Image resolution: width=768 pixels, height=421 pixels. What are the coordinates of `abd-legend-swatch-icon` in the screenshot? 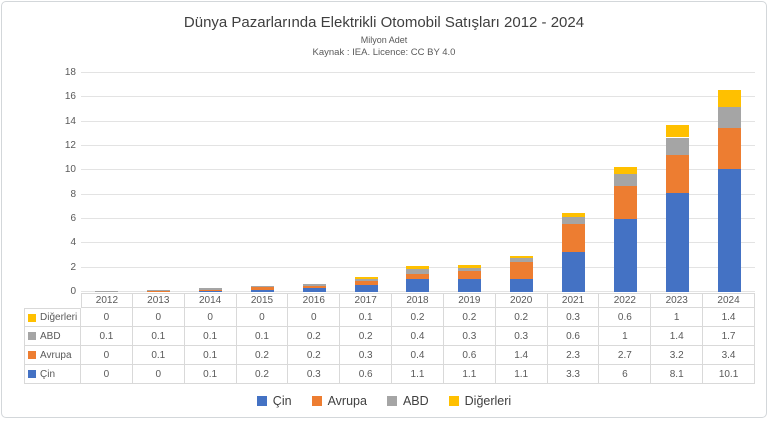 It's located at (391, 401).